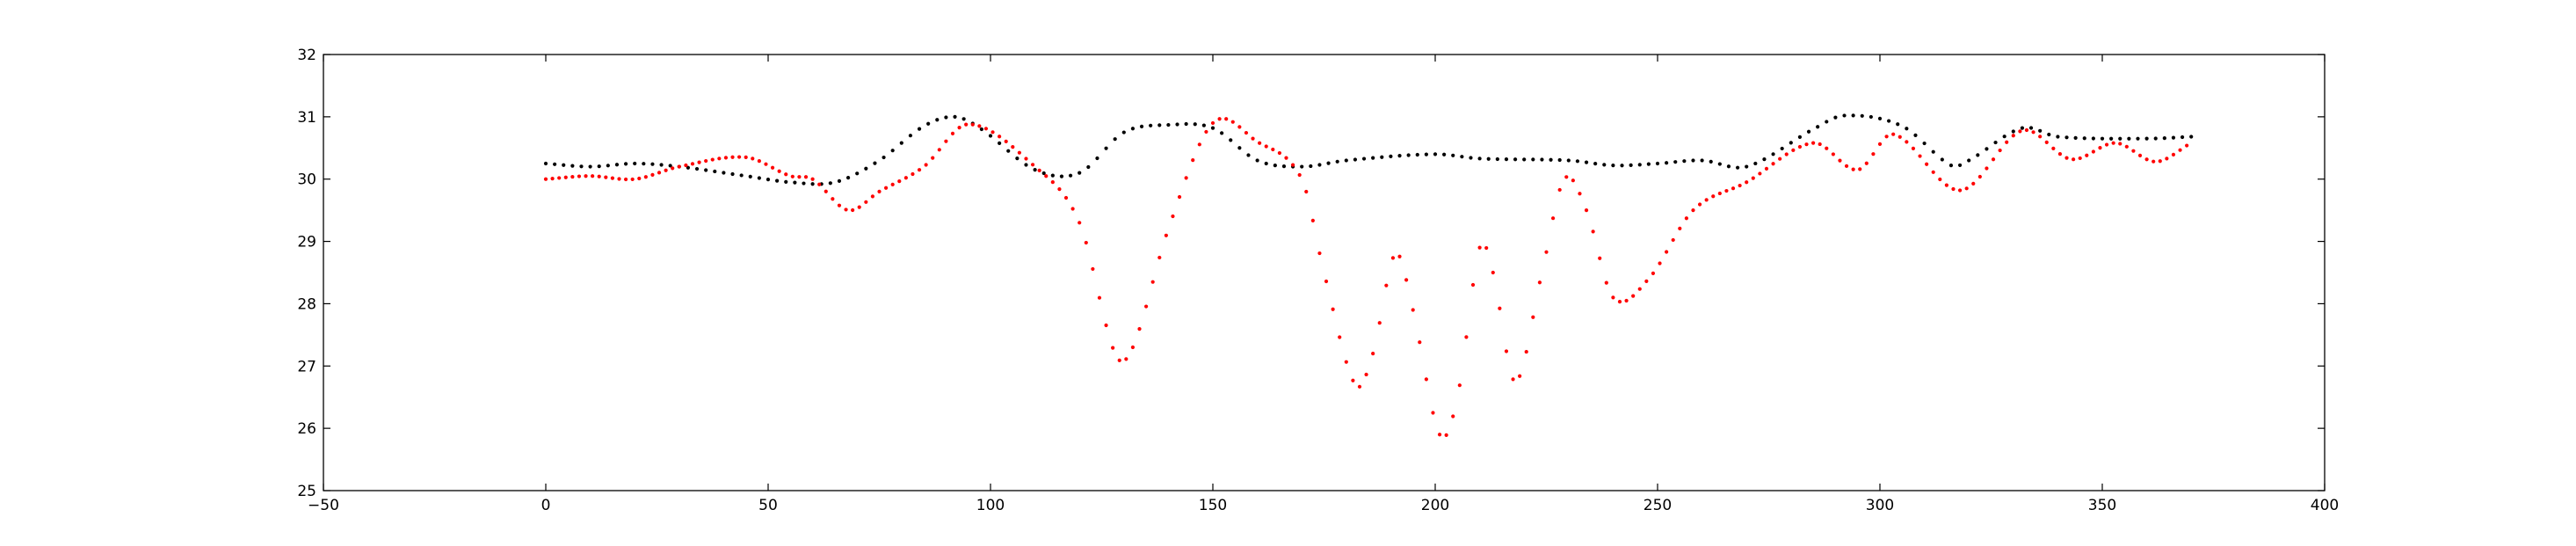 The width and height of the screenshot is (2576, 546). What do you see at coordinates (1658, 505) in the screenshot?
I see `x-tick-label: 250` at bounding box center [1658, 505].